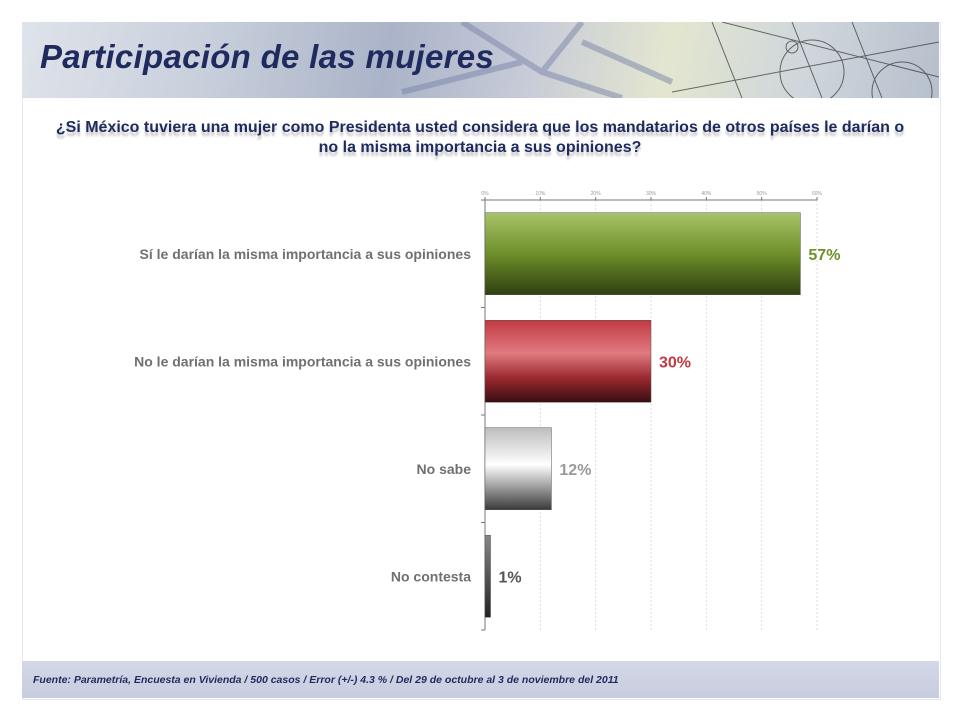 The width and height of the screenshot is (961, 721). I want to click on page-title: Participación de las mujeres, so click(267, 56).